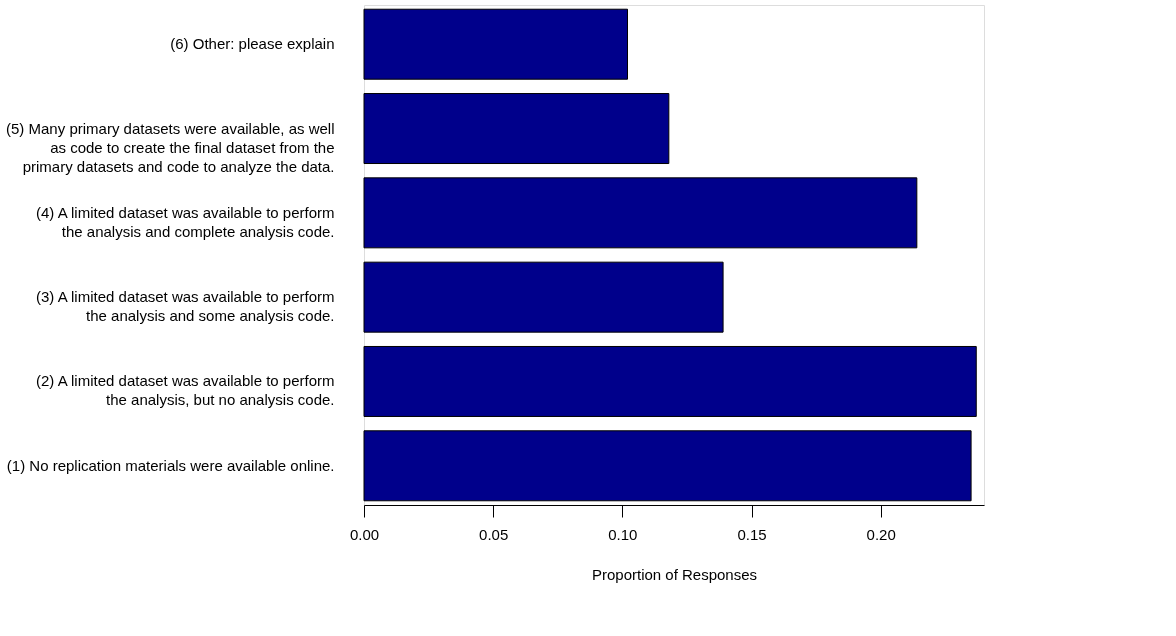 This screenshot has height=636, width=1176. What do you see at coordinates (252, 44) in the screenshot?
I see `y-tick-label: (6) Other: please explain` at bounding box center [252, 44].